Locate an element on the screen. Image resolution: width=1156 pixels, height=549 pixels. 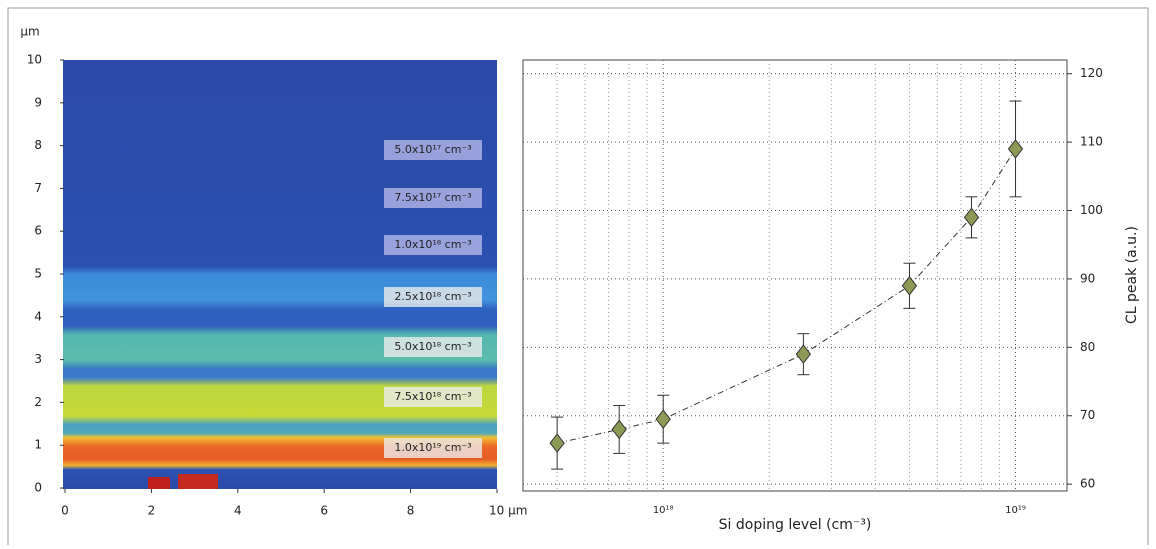
y-tick-label: 5 is located at coordinates (38, 274).